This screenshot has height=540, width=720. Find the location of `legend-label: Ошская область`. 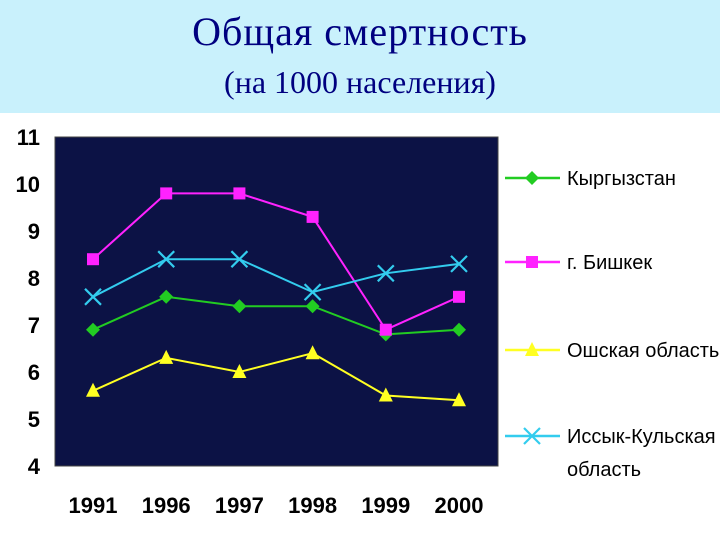

legend-label: Ошская область is located at coordinates (643, 351).